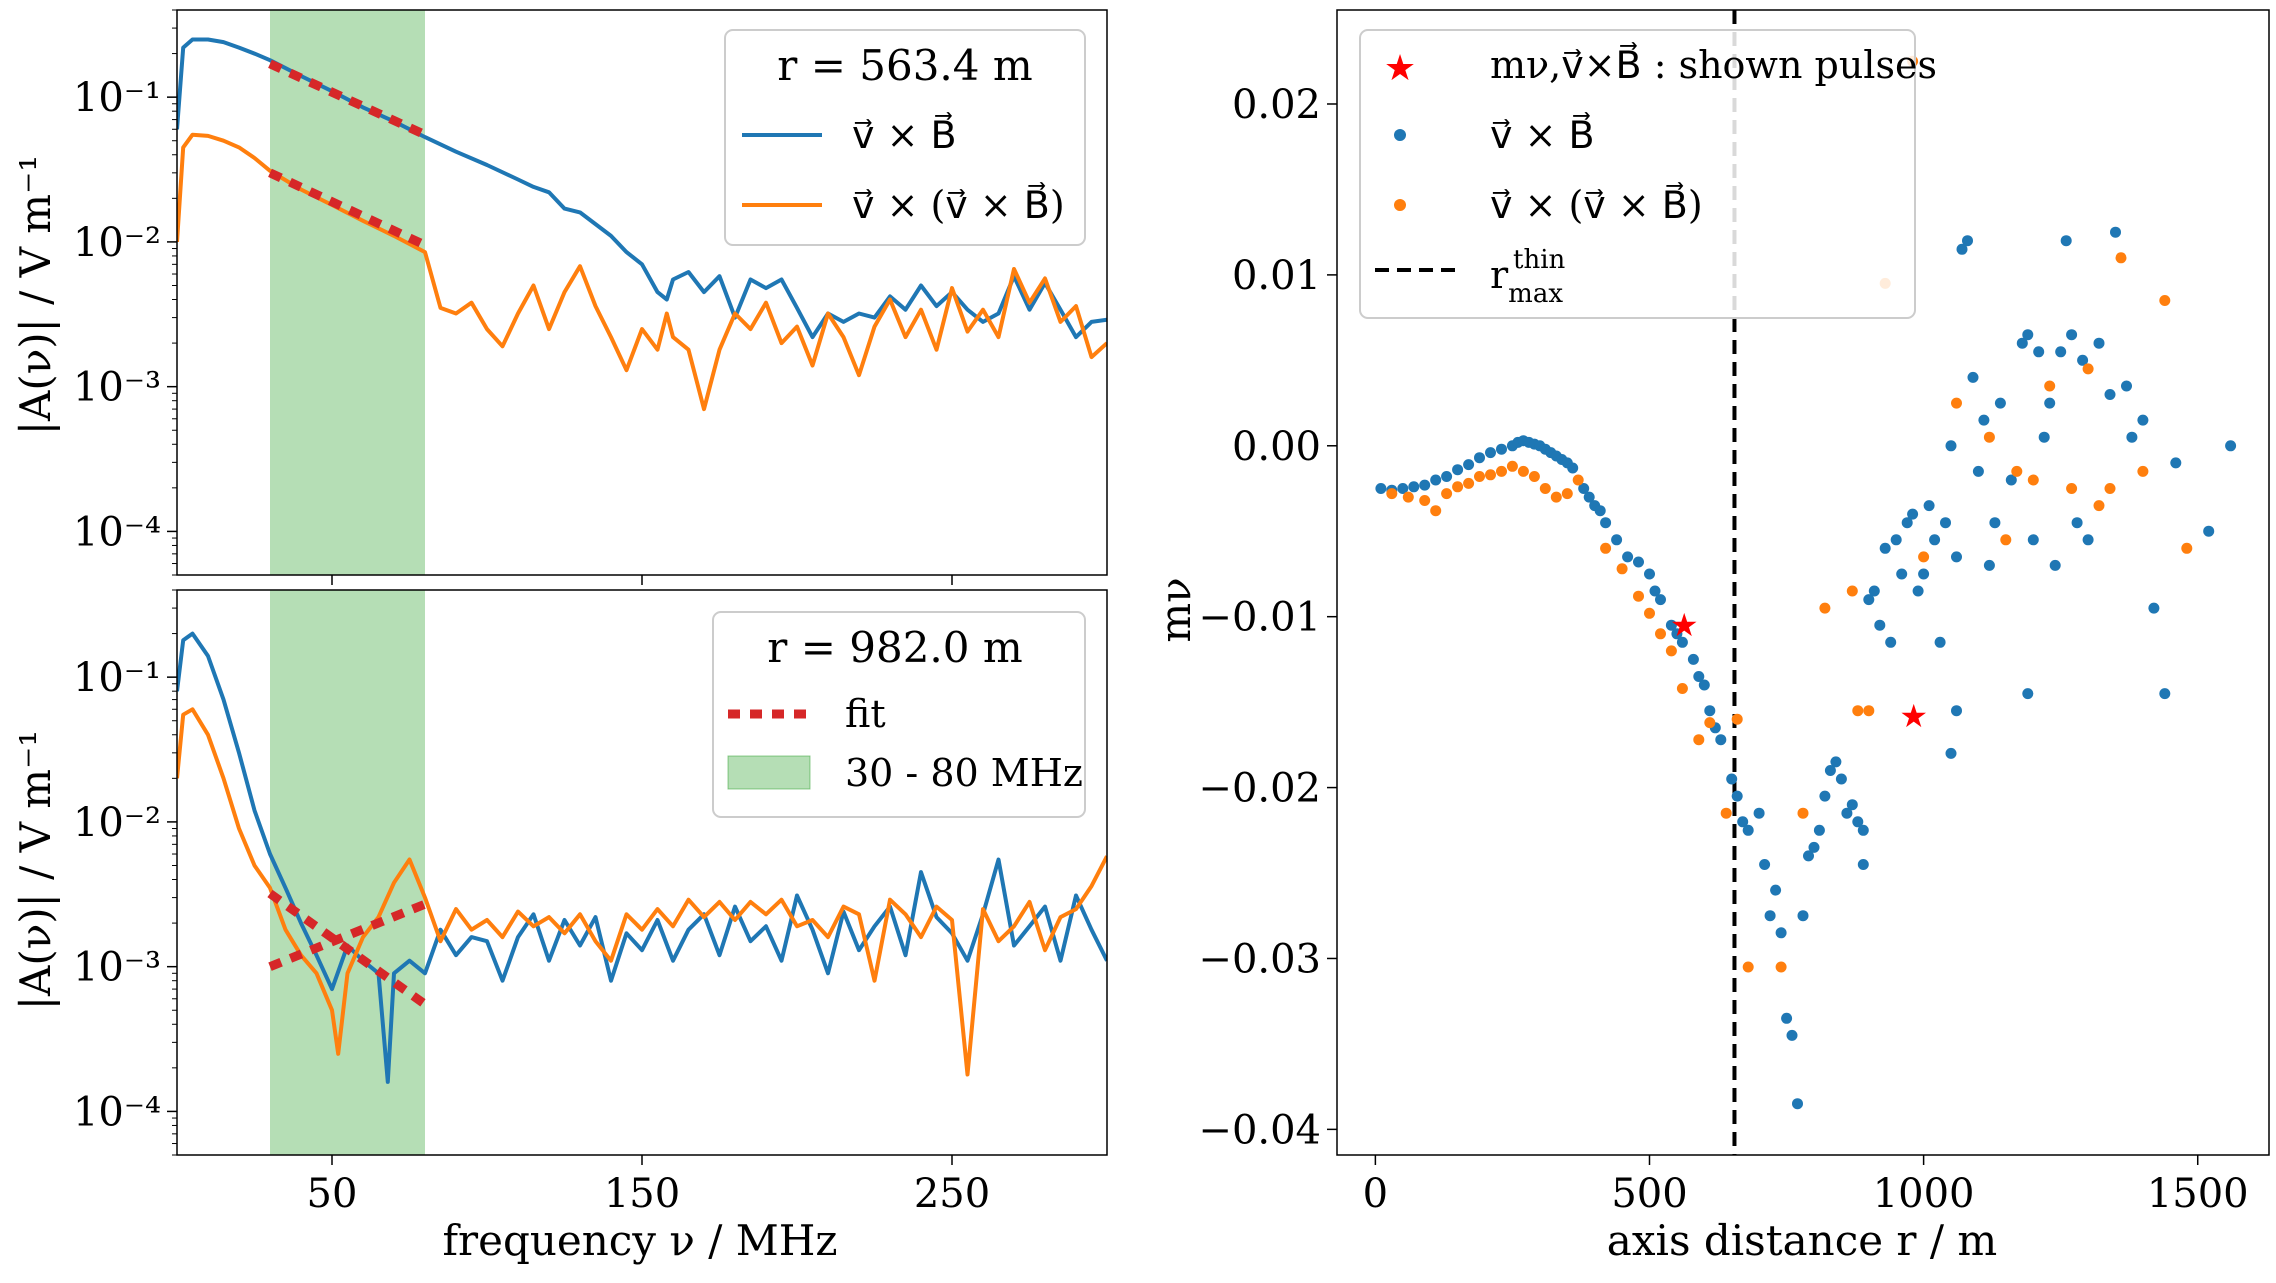  I want to click on ytick-label: 10⁻⁴, so click(117, 1112).